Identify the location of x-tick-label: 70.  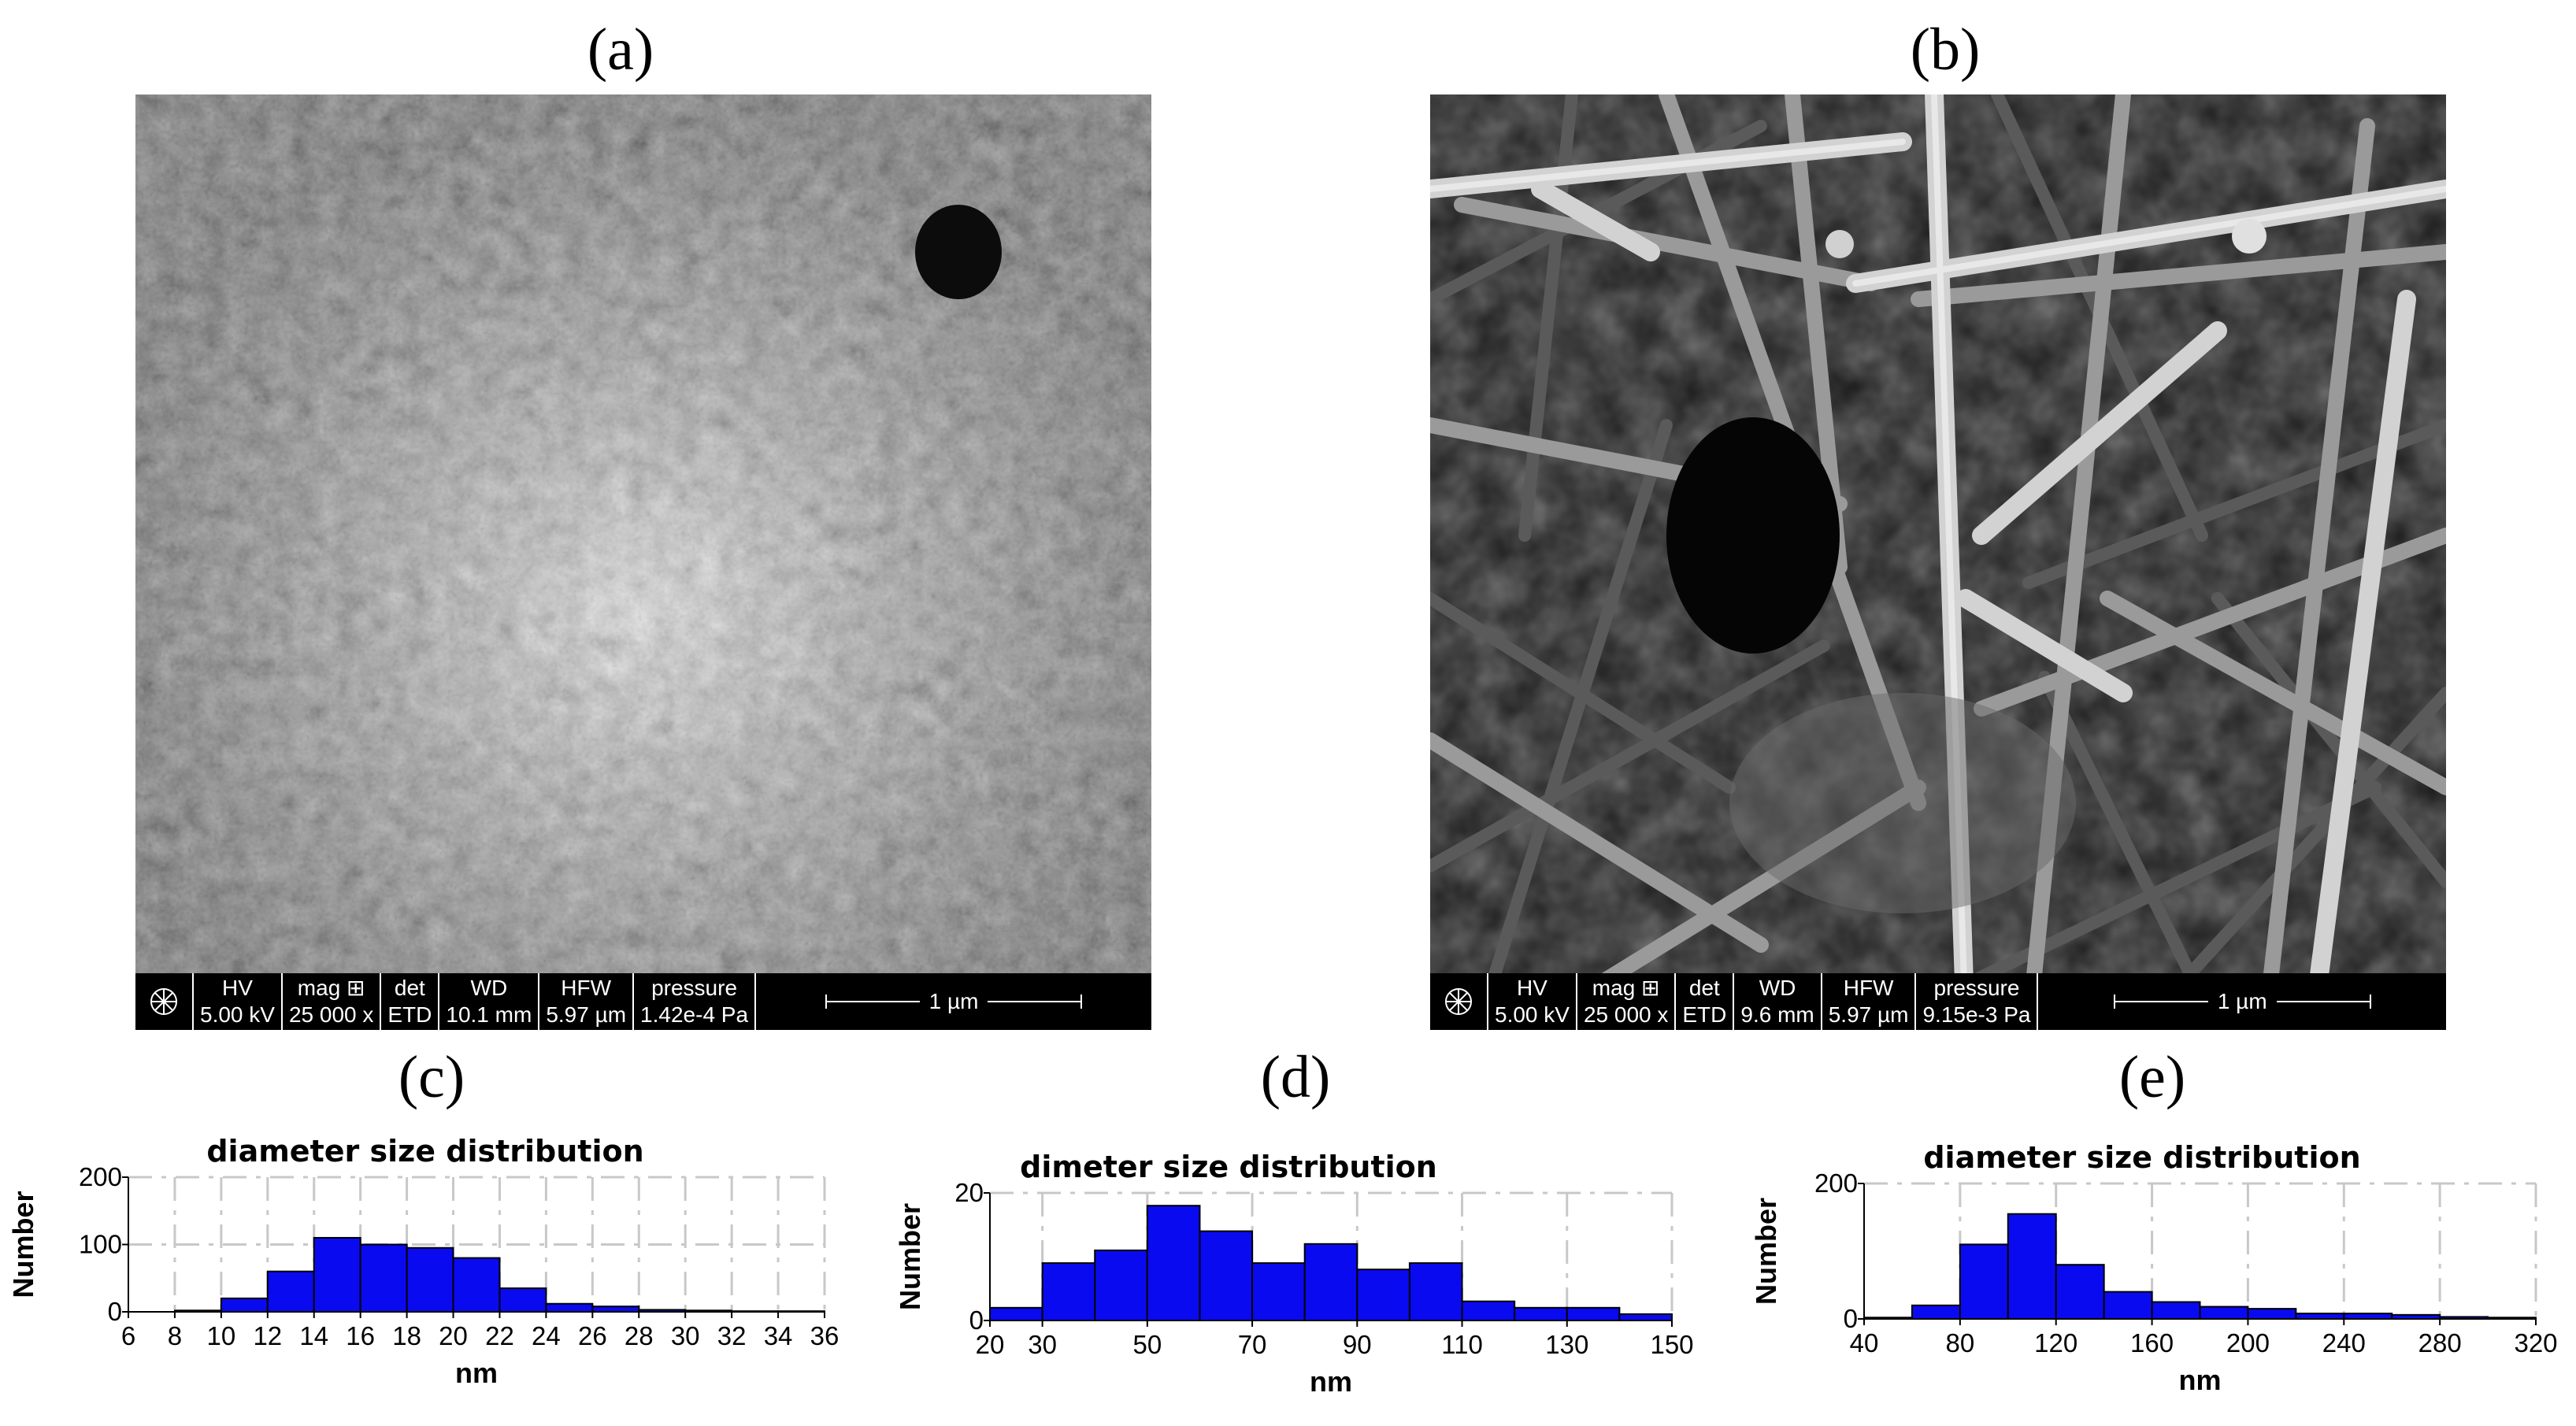
(1252, 1344).